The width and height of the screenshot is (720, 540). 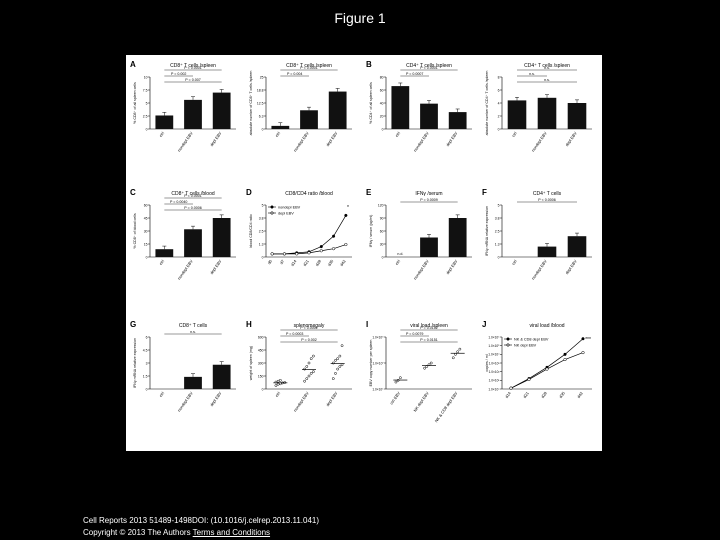 What do you see at coordinates (145, 90) in the screenshot?
I see `y-tick-label: 7.5` at bounding box center [145, 90].